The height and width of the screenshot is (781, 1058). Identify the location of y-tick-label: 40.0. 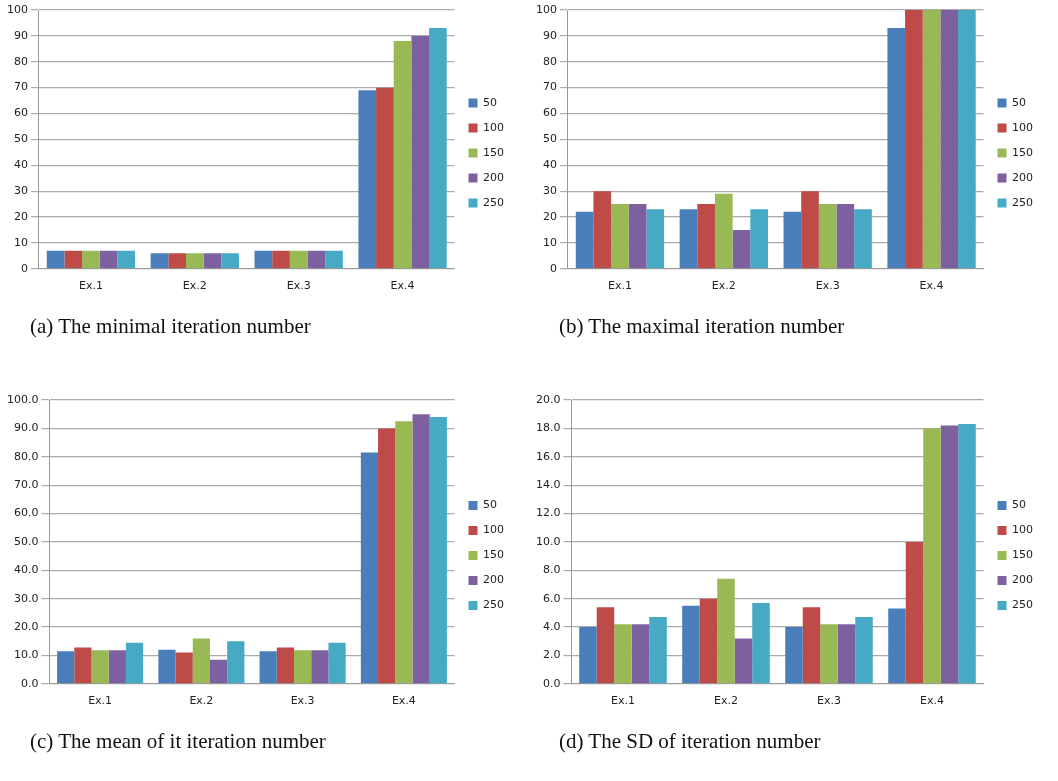
(26, 570).